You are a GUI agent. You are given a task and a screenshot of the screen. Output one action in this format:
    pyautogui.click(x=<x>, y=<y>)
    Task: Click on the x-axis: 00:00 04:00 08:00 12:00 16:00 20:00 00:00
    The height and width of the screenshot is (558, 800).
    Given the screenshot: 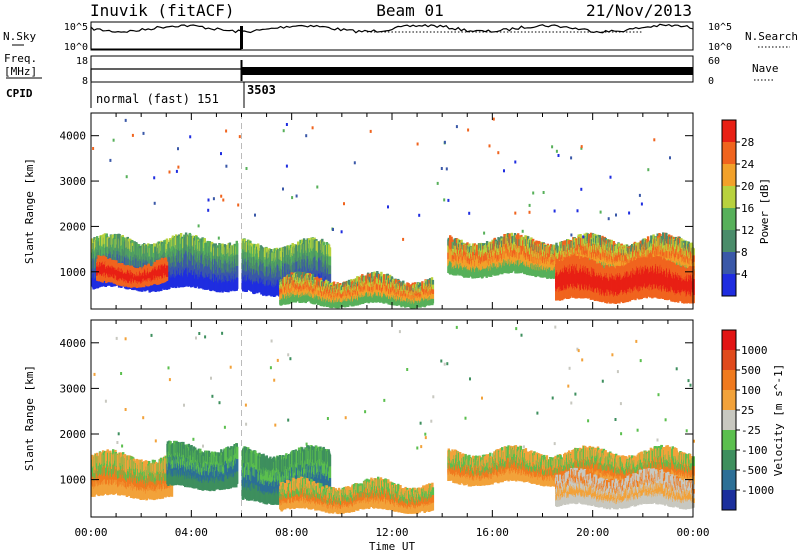 What is the action you would take?
    pyautogui.click(x=391, y=532)
    